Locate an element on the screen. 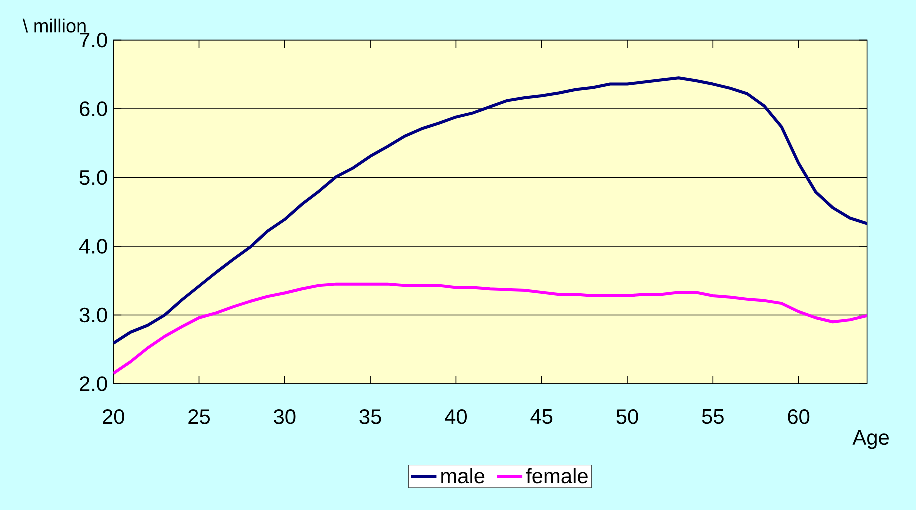 The width and height of the screenshot is (916, 510). legend-label: female is located at coordinates (557, 476).